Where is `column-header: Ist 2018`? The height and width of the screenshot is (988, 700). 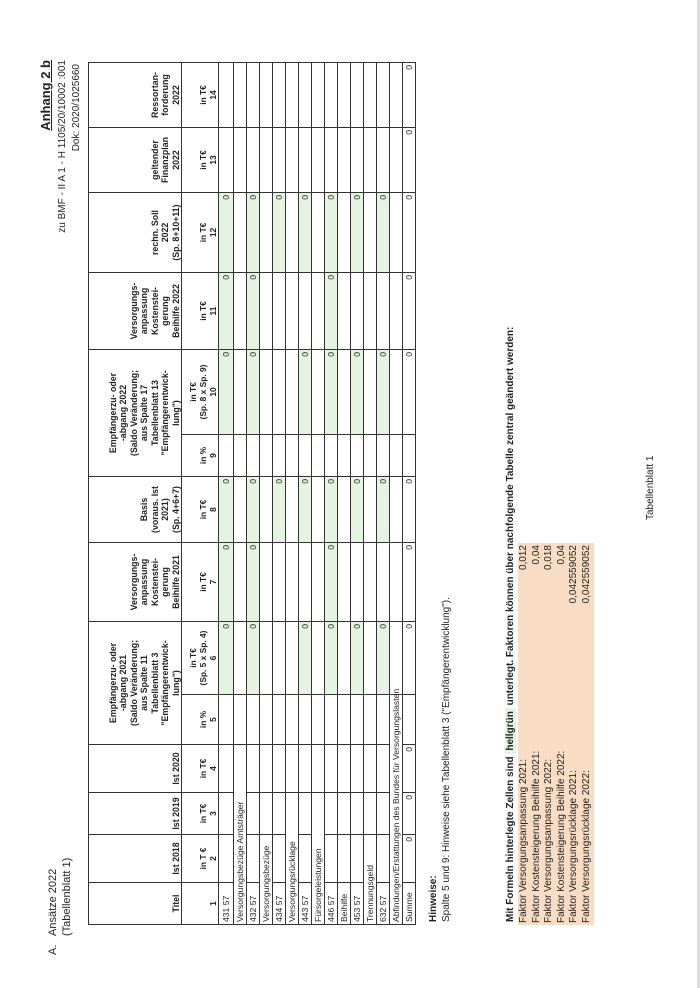 column-header: Ist 2018 is located at coordinates (135, 858).